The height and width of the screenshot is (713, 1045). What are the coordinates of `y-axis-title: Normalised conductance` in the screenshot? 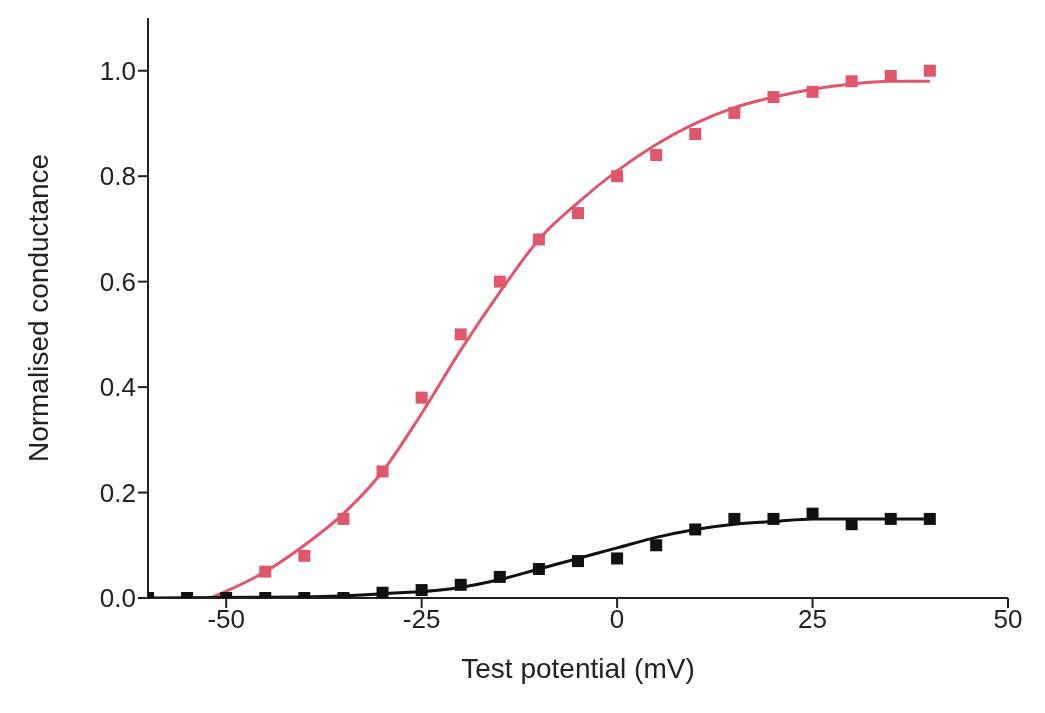 It's located at (38, 308).